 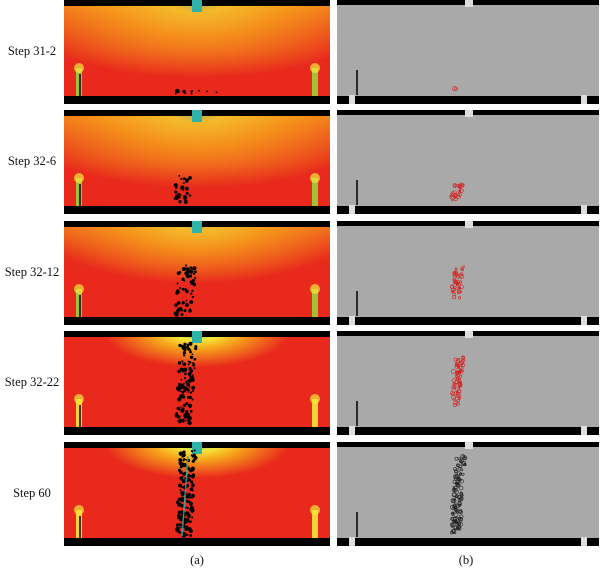 What do you see at coordinates (466, 560) in the screenshot?
I see `column-label-b: (b)` at bounding box center [466, 560].